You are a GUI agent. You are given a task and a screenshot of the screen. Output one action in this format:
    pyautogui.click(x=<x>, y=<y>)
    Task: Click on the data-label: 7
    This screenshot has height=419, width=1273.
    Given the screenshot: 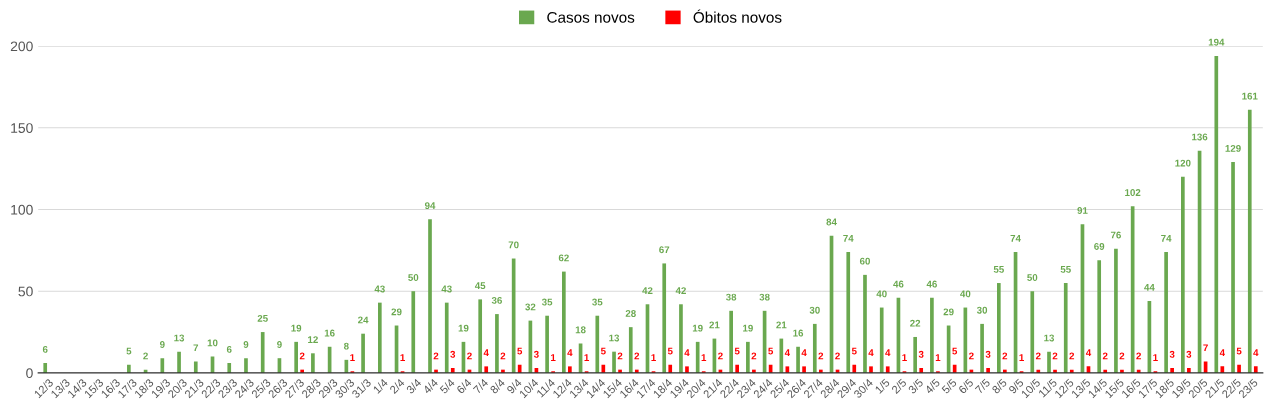 What is the action you would take?
    pyautogui.click(x=1205, y=348)
    